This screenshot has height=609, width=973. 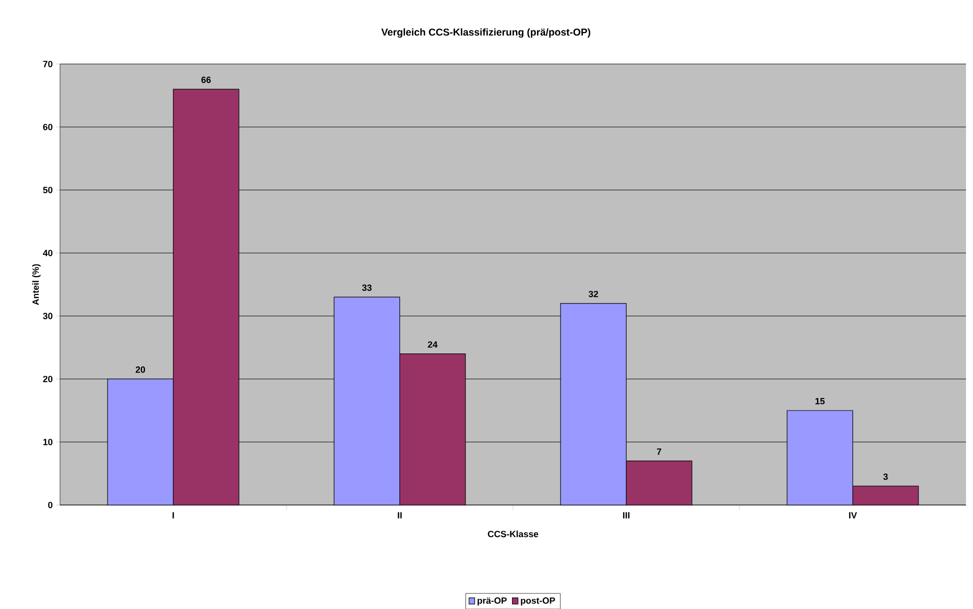 What do you see at coordinates (853, 515) in the screenshot?
I see `x-tick-label: IV` at bounding box center [853, 515].